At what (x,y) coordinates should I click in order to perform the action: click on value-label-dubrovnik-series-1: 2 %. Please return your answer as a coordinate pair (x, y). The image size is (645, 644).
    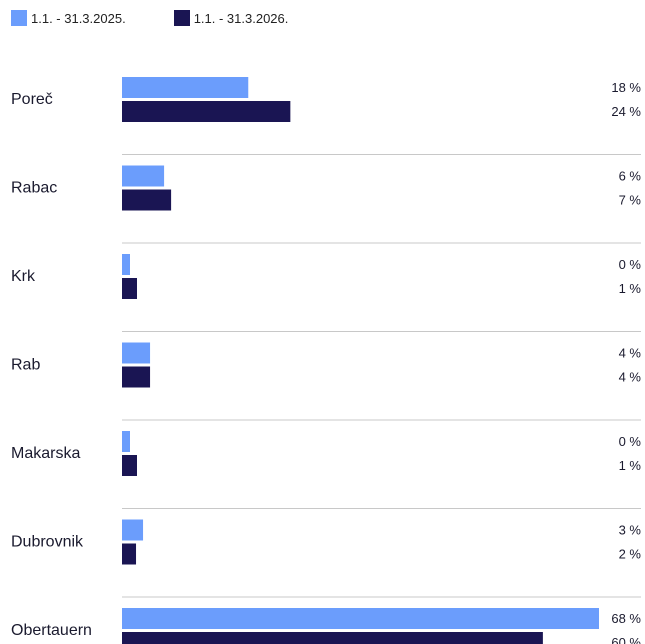
    Looking at the image, I should click on (630, 554).